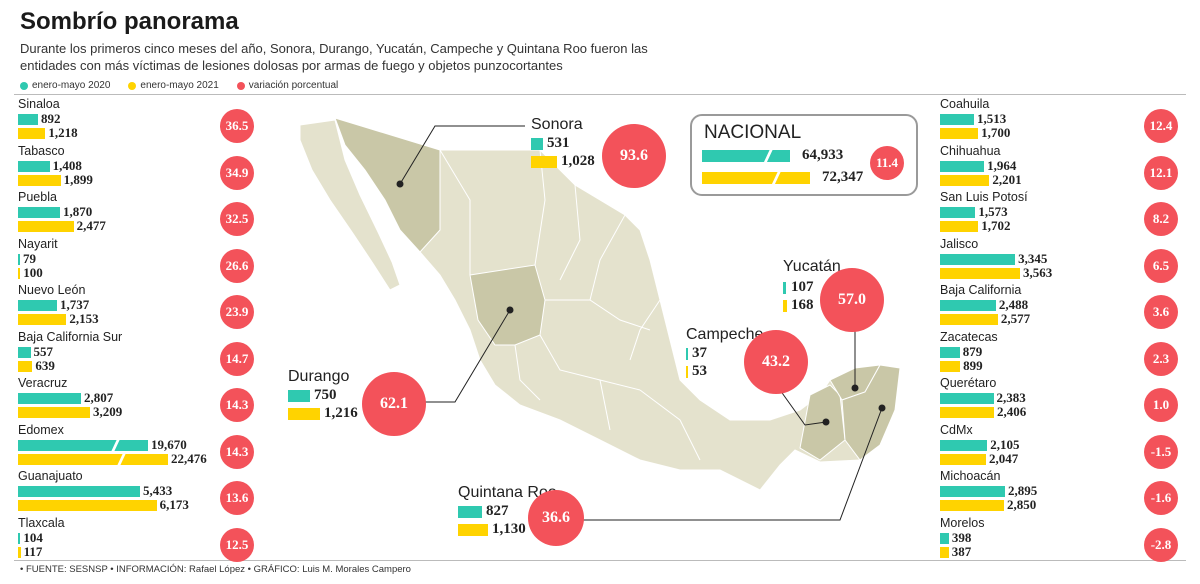 This screenshot has width=1200, height=584. What do you see at coordinates (510, 310) in the screenshot?
I see `dot-durango` at bounding box center [510, 310].